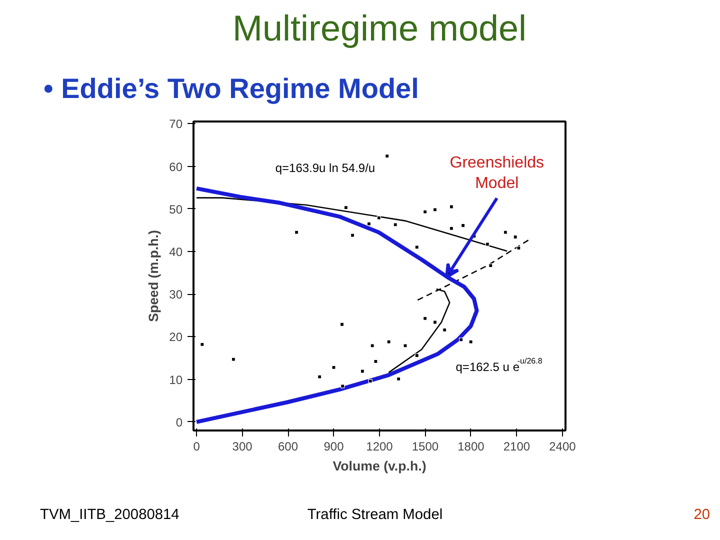  Describe the element at coordinates (379, 466) in the screenshot. I see `x-axis-title: Volume (v.p.h.)` at that location.